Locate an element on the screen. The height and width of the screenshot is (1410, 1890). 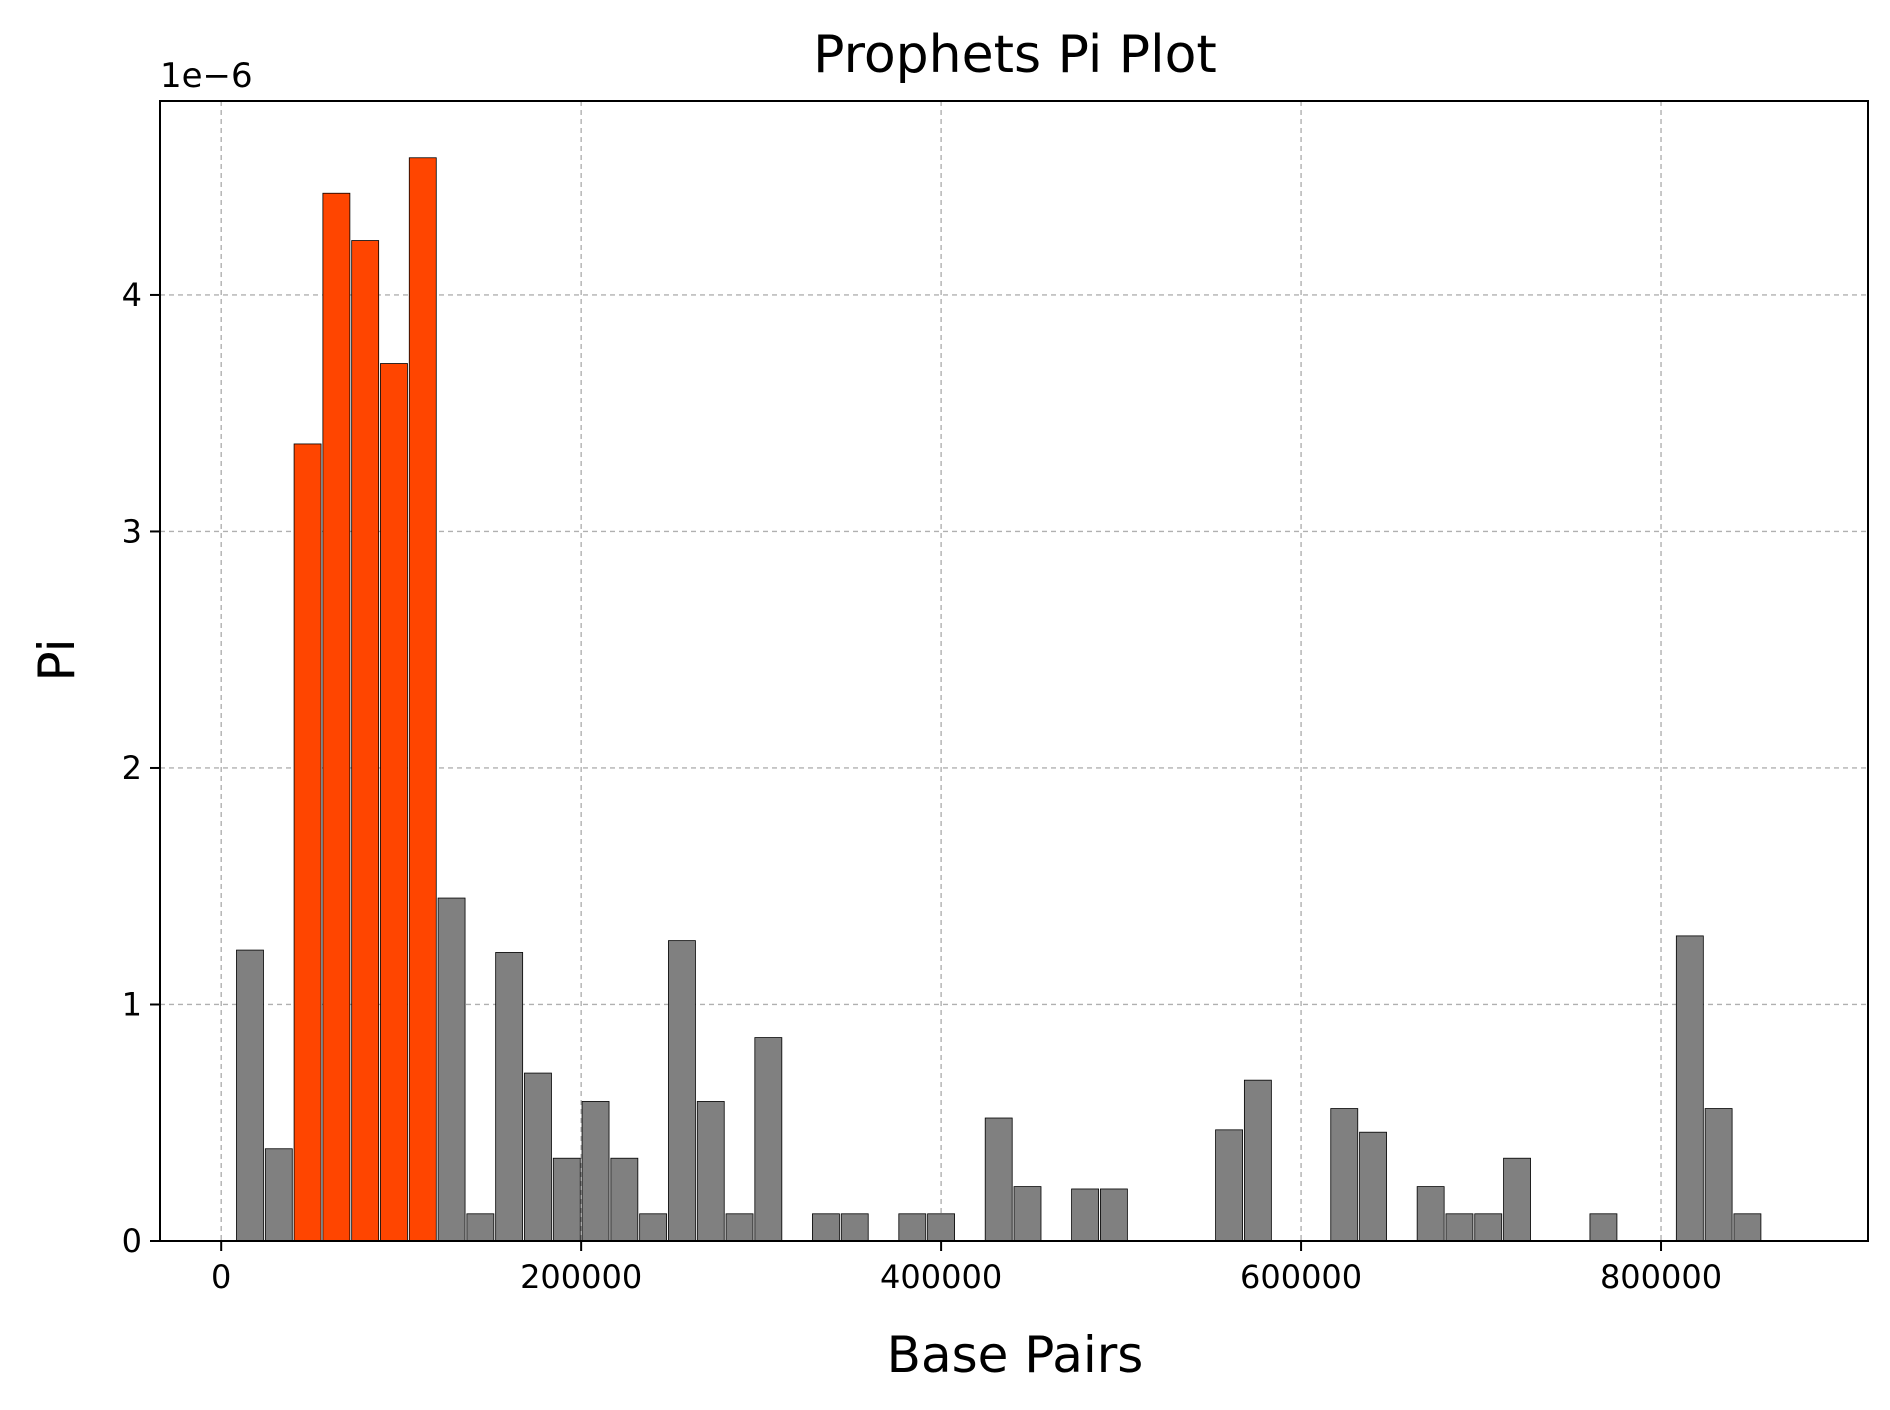
y-tick-label: 2 is located at coordinates (132, 768).